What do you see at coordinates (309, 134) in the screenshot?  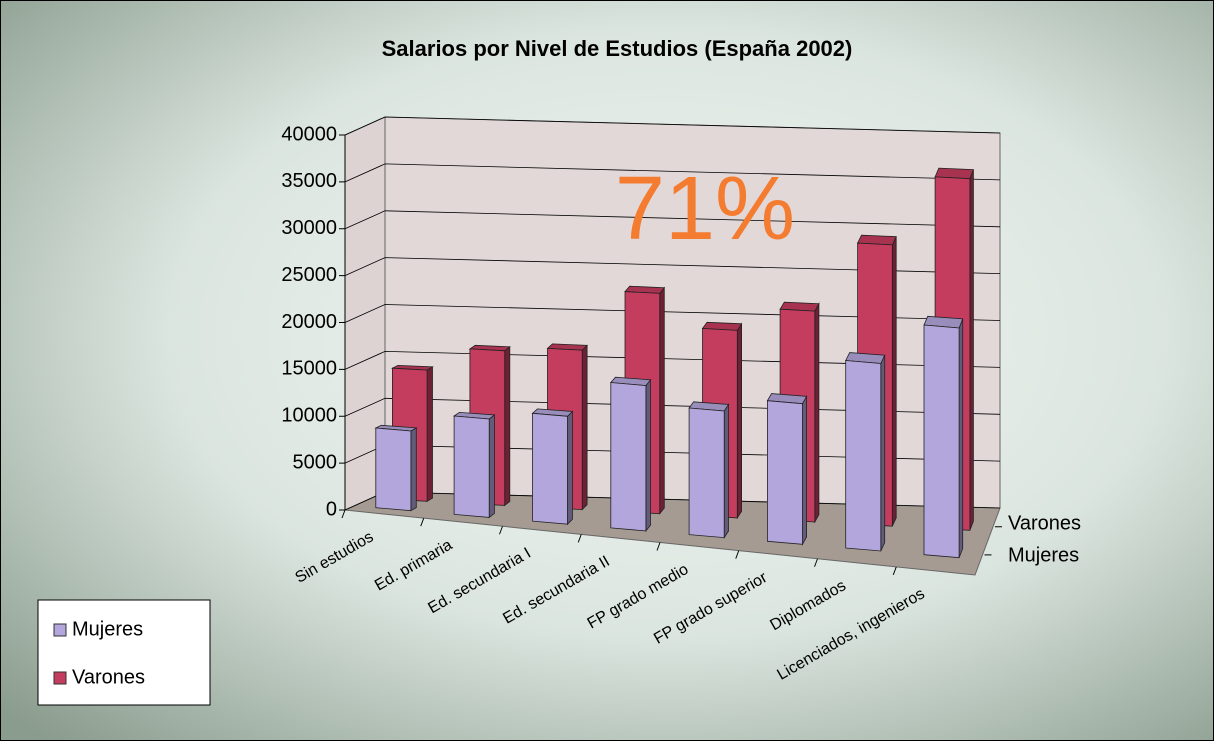 I see `y-tick-label: 40000` at bounding box center [309, 134].